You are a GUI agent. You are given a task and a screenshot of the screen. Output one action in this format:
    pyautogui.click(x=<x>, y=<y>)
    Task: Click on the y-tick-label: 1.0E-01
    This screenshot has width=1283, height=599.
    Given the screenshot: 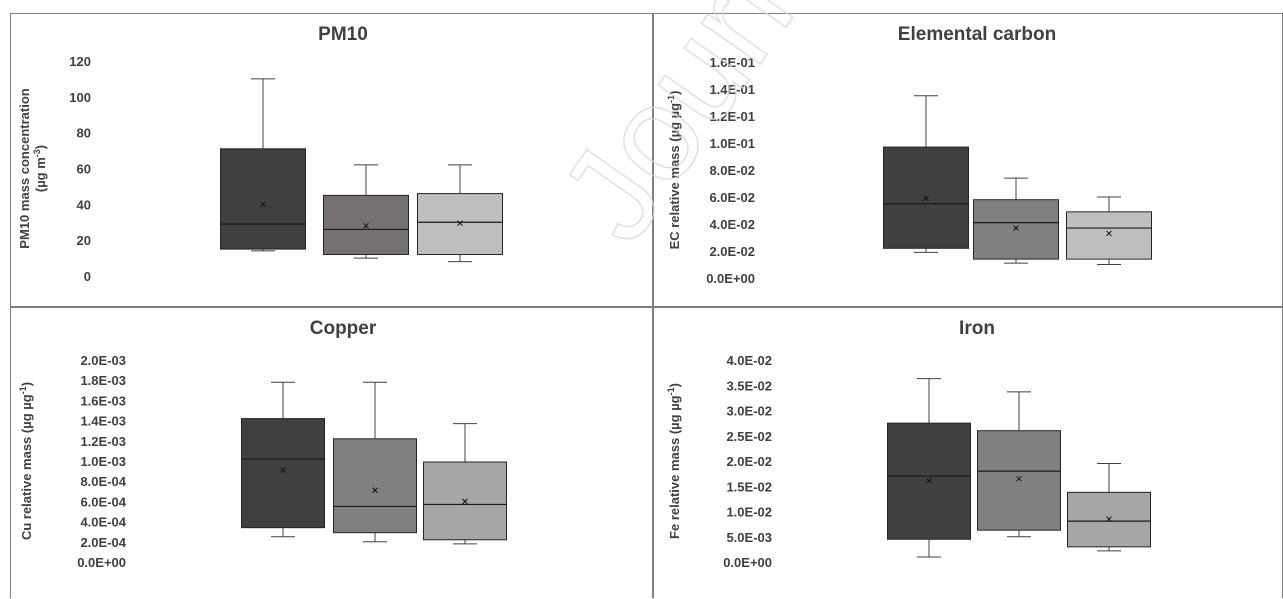 What is the action you would take?
    pyautogui.click(x=732, y=143)
    